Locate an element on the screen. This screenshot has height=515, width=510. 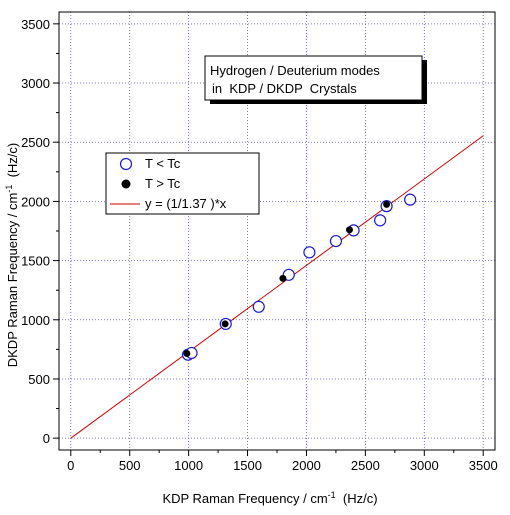
x-axis-title-sup: -1 is located at coordinates (332, 495).